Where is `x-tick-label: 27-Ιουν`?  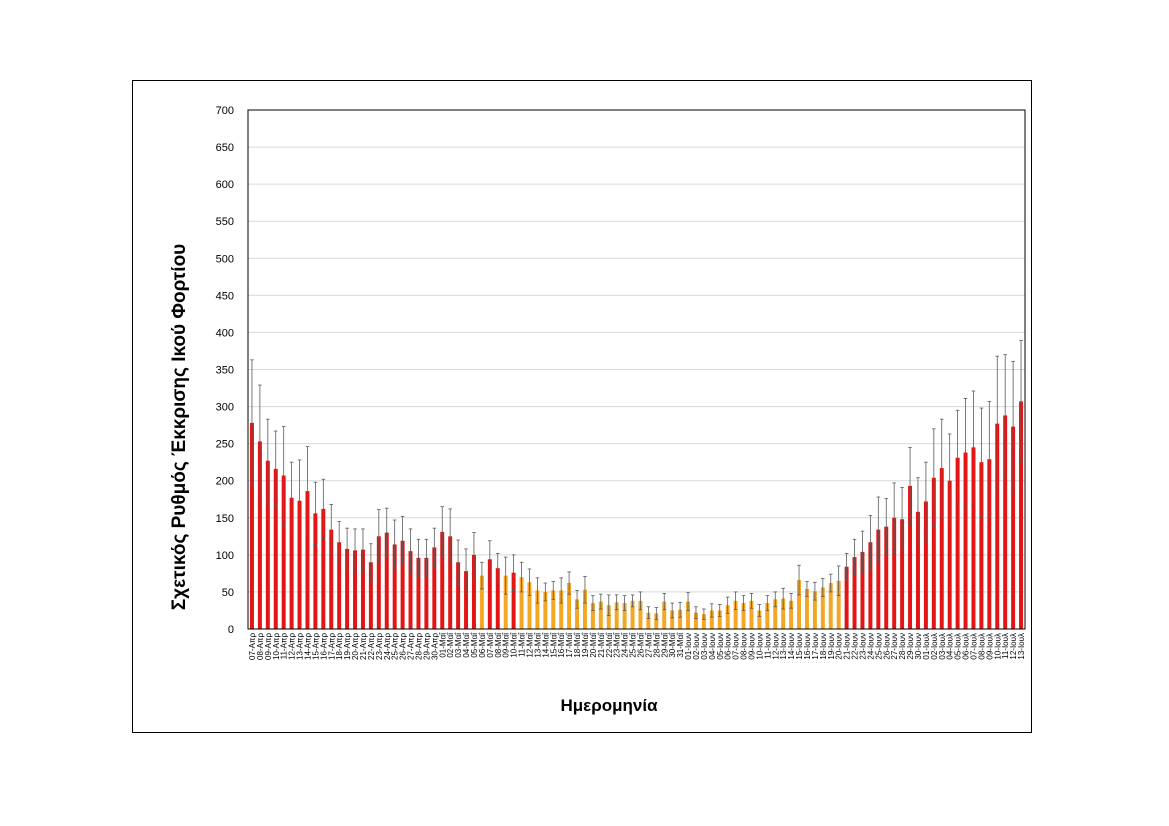 x-tick-label: 27-Ιουν is located at coordinates (894, 646).